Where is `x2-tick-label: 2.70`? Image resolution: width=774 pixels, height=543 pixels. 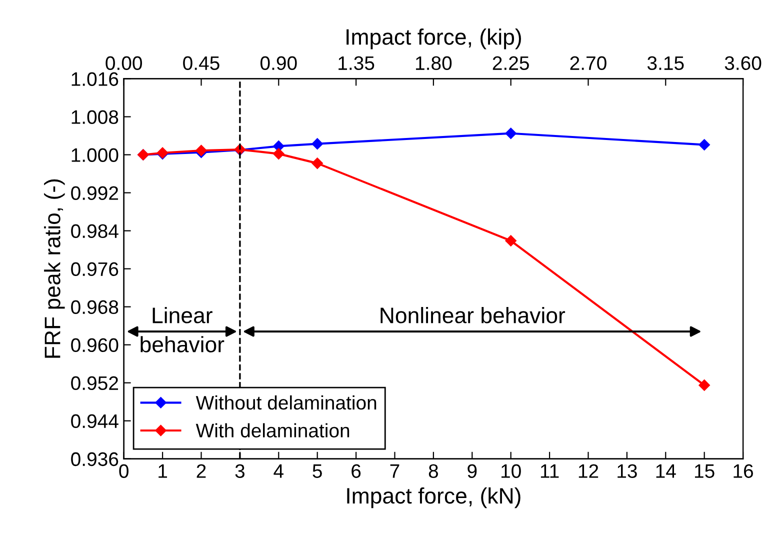 x2-tick-label: 2.70 is located at coordinates (588, 63).